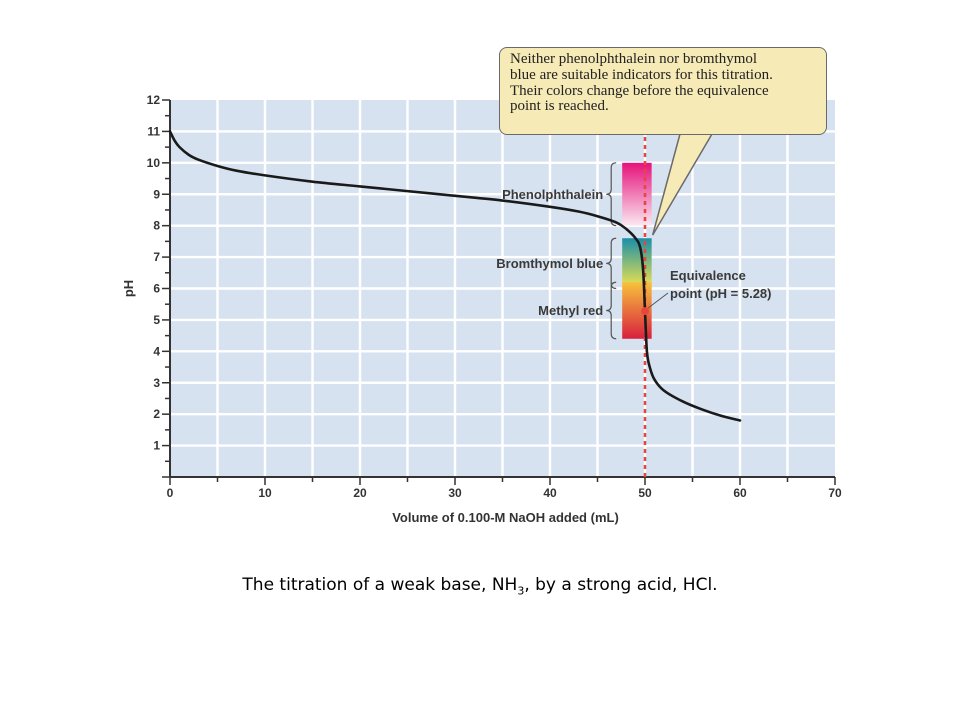  I want to click on y-tick-label: 6, so click(156, 289).